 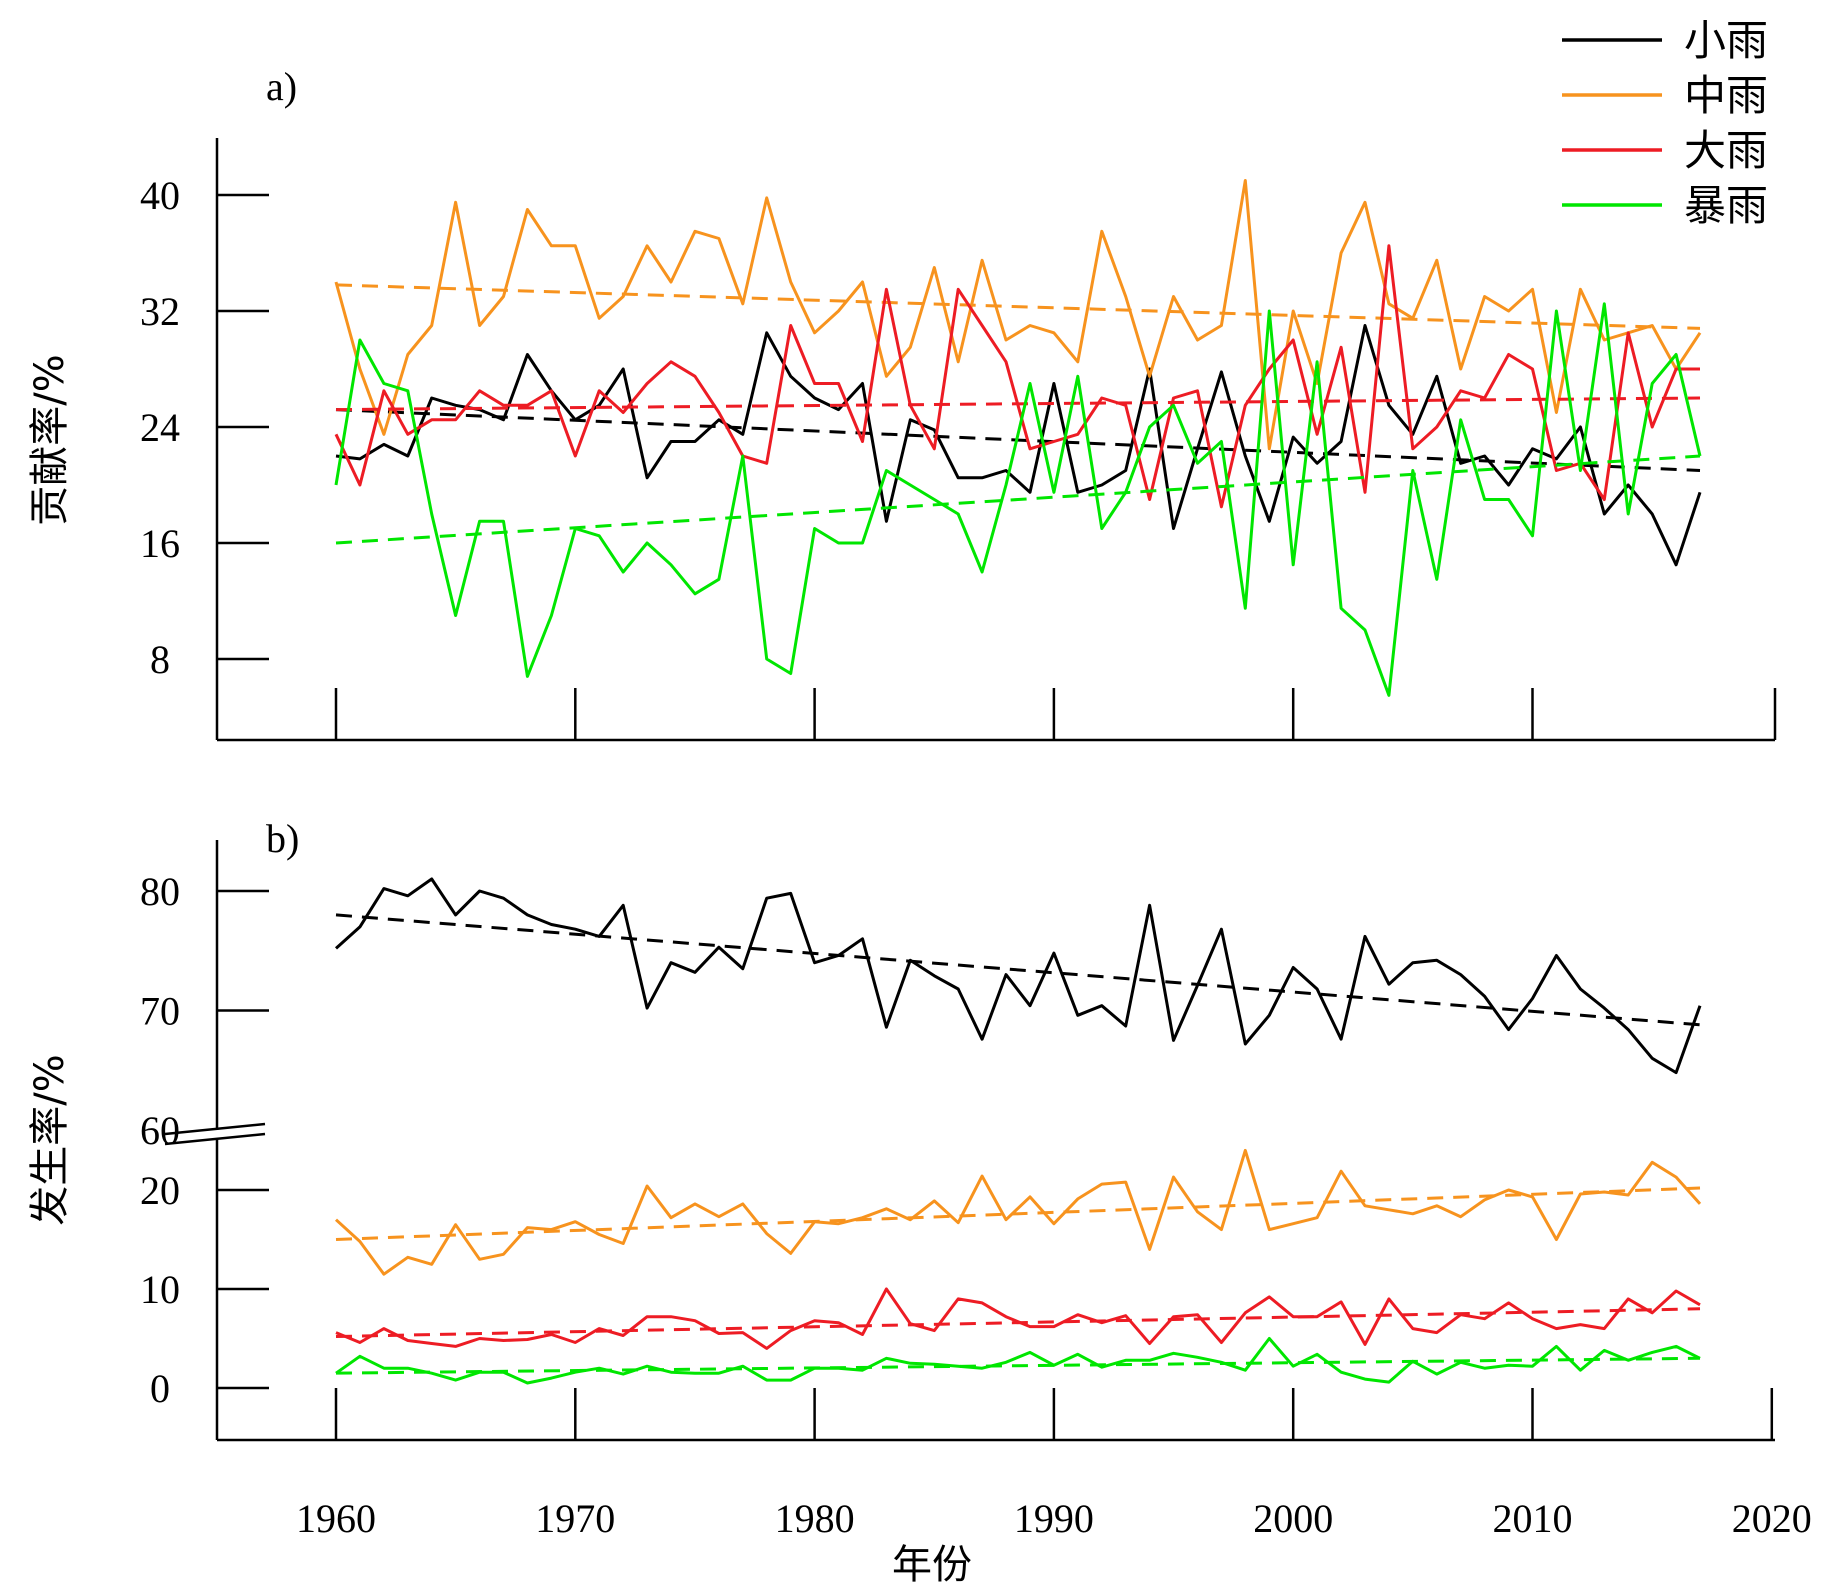 What do you see at coordinates (336, 1518) in the screenshot?
I see `x-tick-label: 1960` at bounding box center [336, 1518].